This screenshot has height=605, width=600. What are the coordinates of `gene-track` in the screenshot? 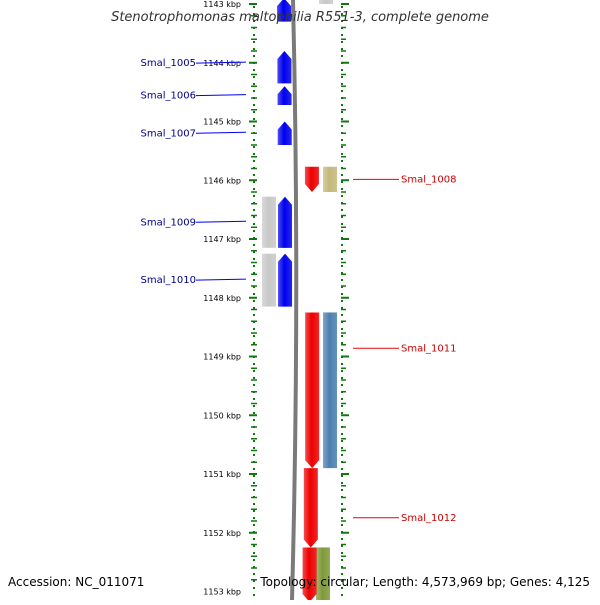 It's located at (298, 301).